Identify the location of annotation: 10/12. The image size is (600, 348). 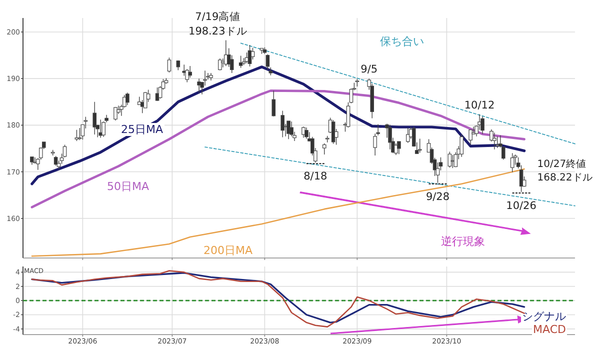
(479, 105).